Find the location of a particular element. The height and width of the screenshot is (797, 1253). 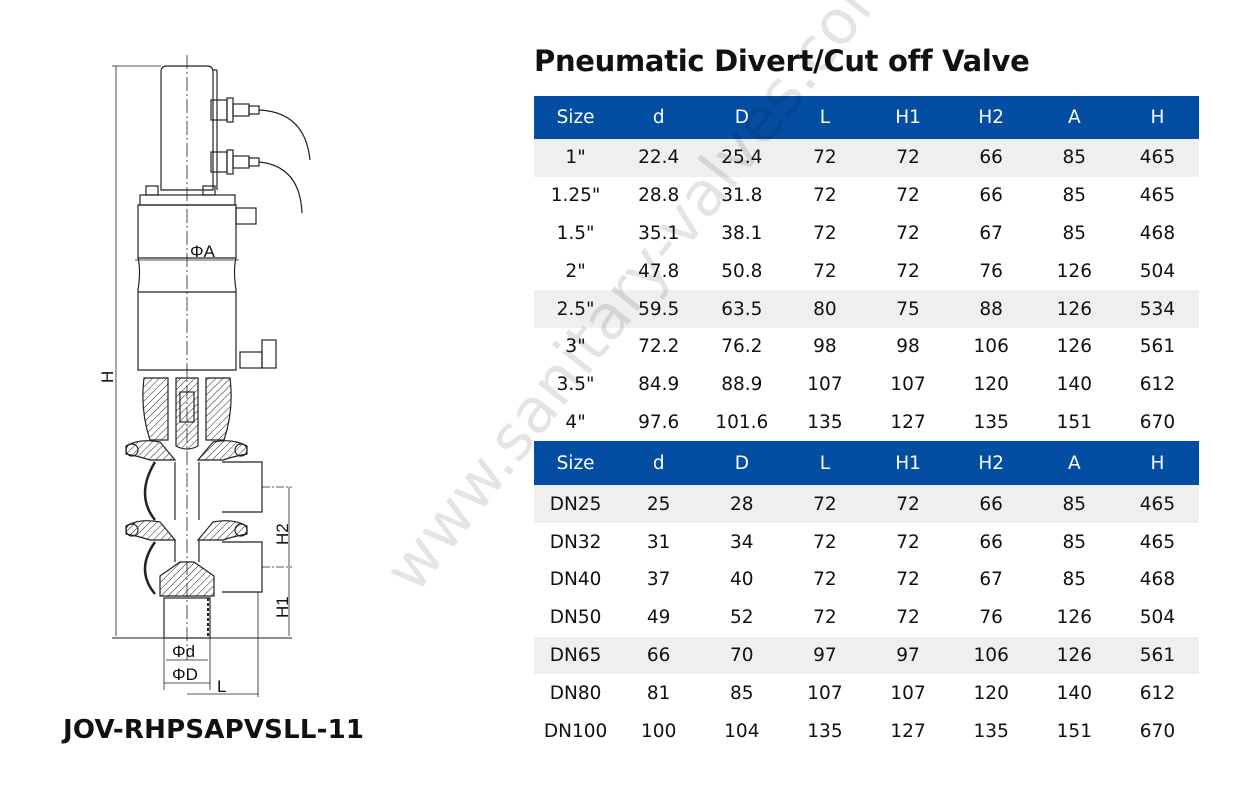

table-row: 4" 97.6 101.6 135 127 135 151 670 is located at coordinates (866, 423).